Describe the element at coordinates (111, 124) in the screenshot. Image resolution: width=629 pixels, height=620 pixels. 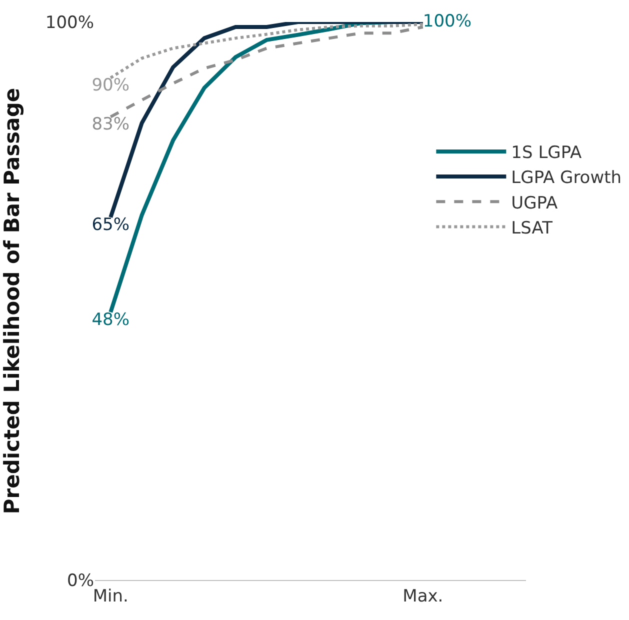
I see `data-label: 83%` at that location.